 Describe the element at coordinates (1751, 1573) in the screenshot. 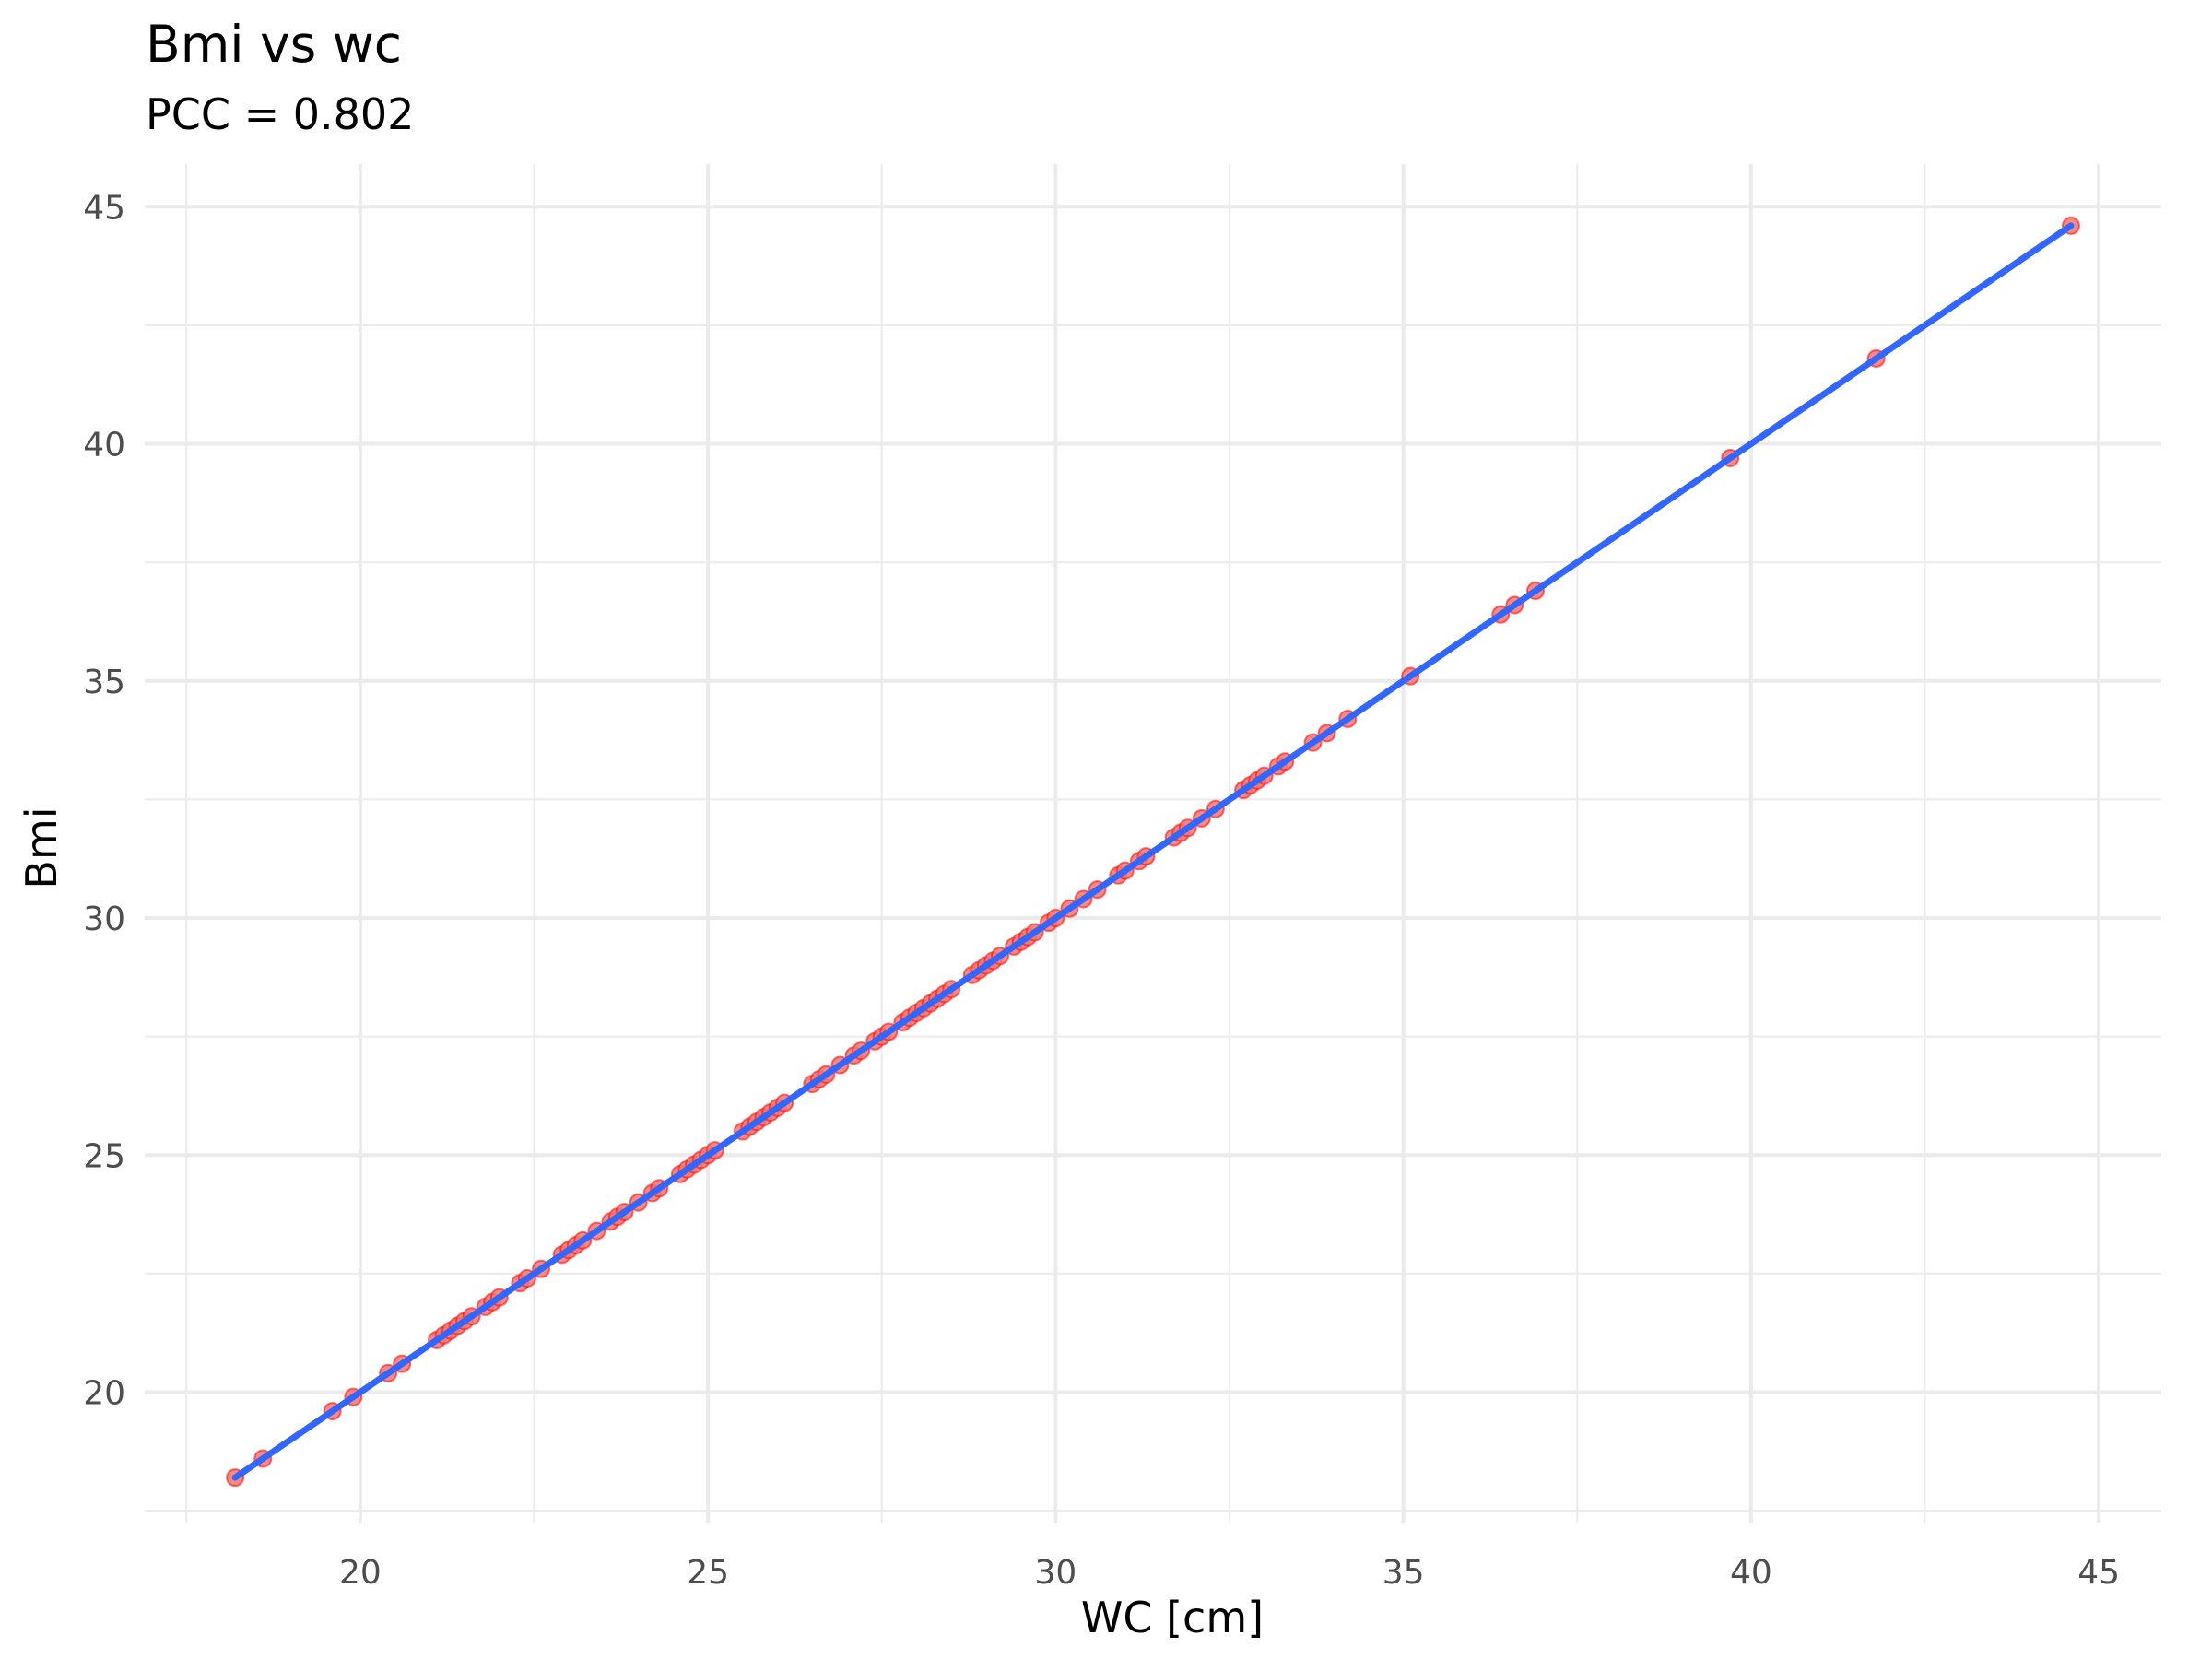

I see `x-tick-label: 40` at that location.